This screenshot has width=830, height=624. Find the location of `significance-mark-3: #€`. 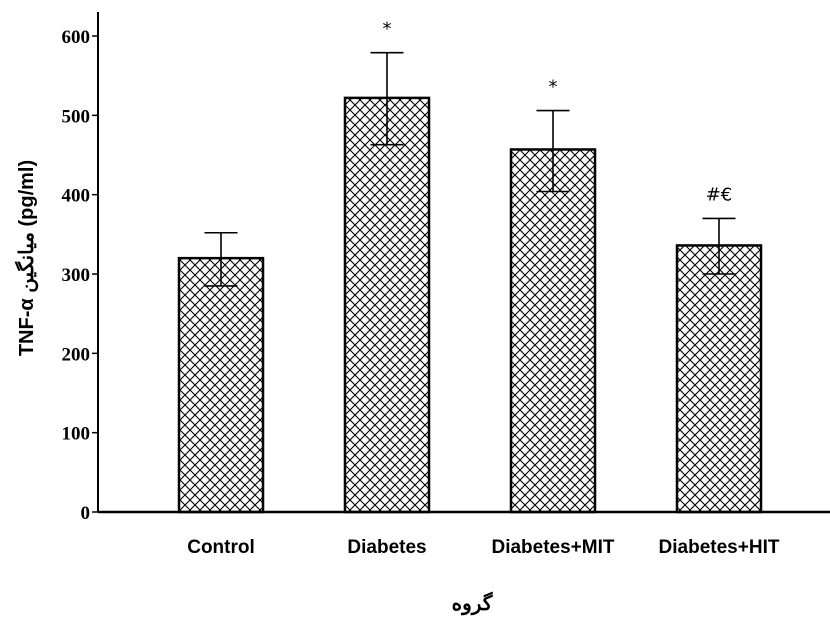

significance-mark-3: #€ is located at coordinates (719, 194).